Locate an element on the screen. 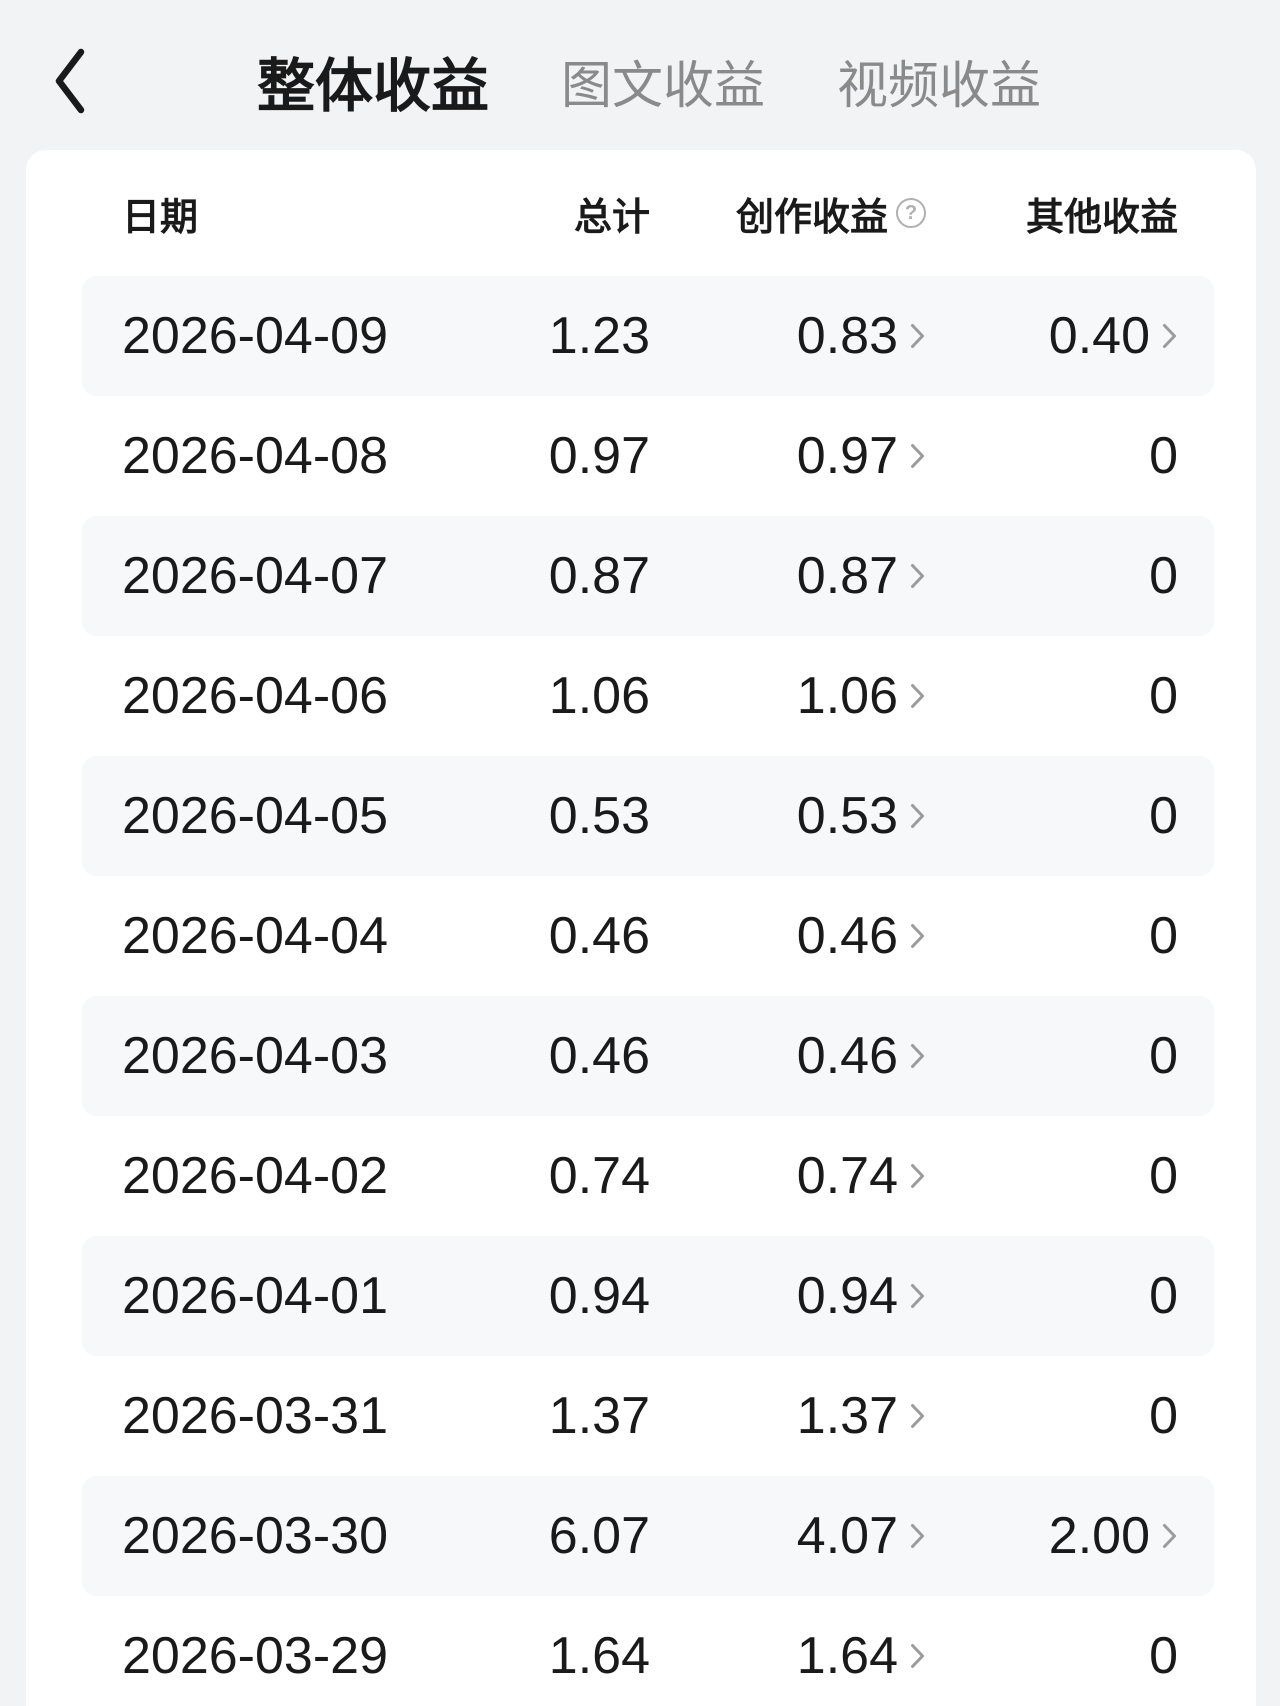  table-row: 2026-03-30 6.07 4.07 2.00 is located at coordinates (648, 1536).